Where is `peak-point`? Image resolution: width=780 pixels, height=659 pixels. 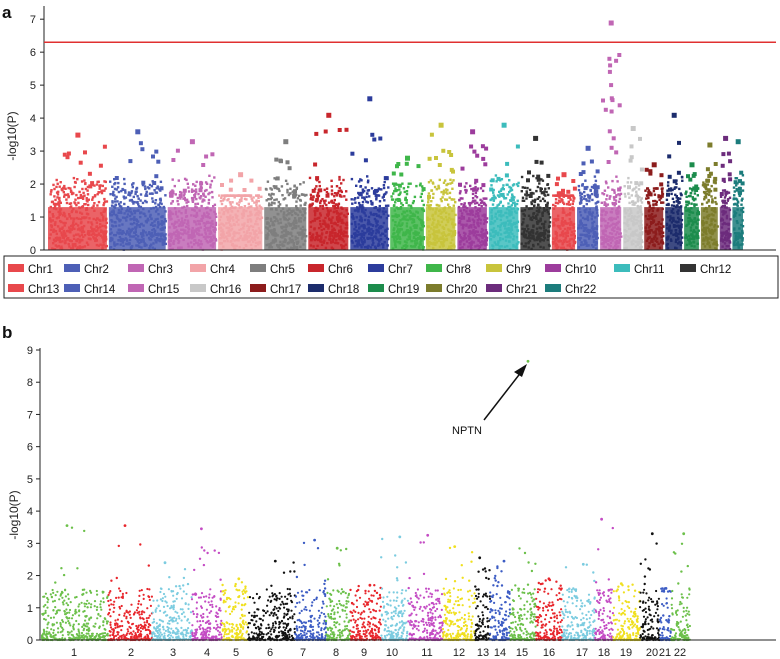
peak-point is located at coordinates (286, 142).